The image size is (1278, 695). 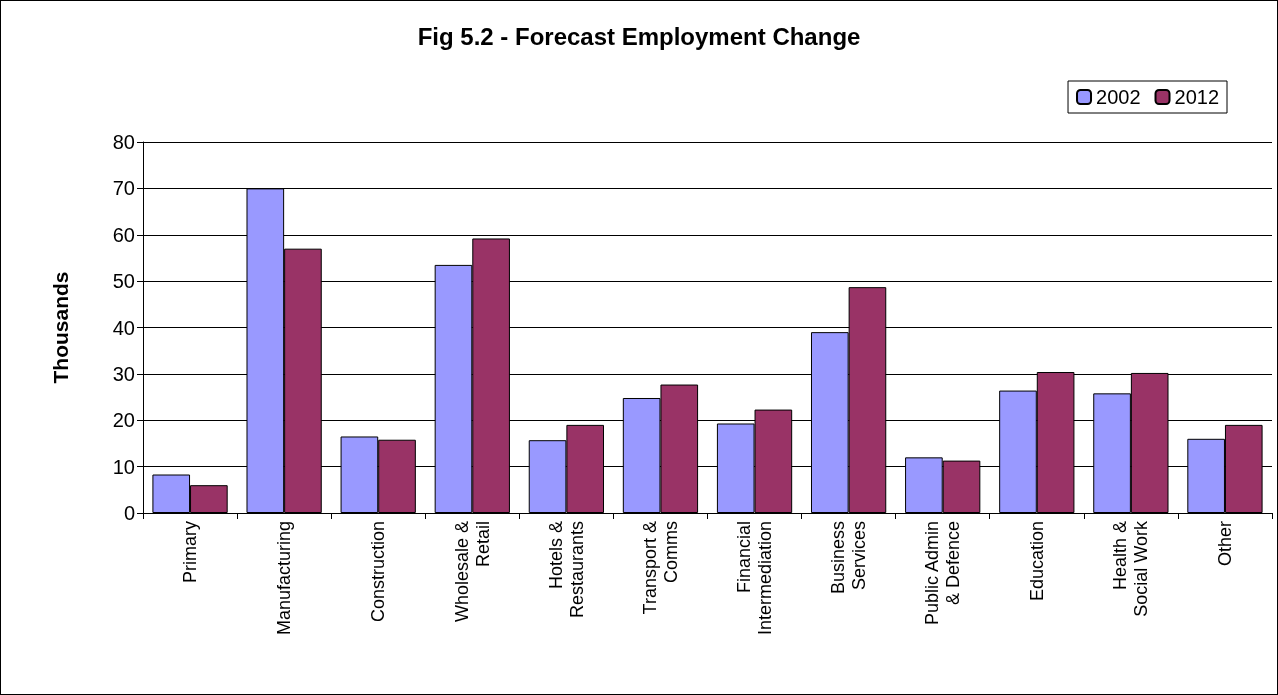 I want to click on y-tick-label: 20, so click(x=123, y=420).